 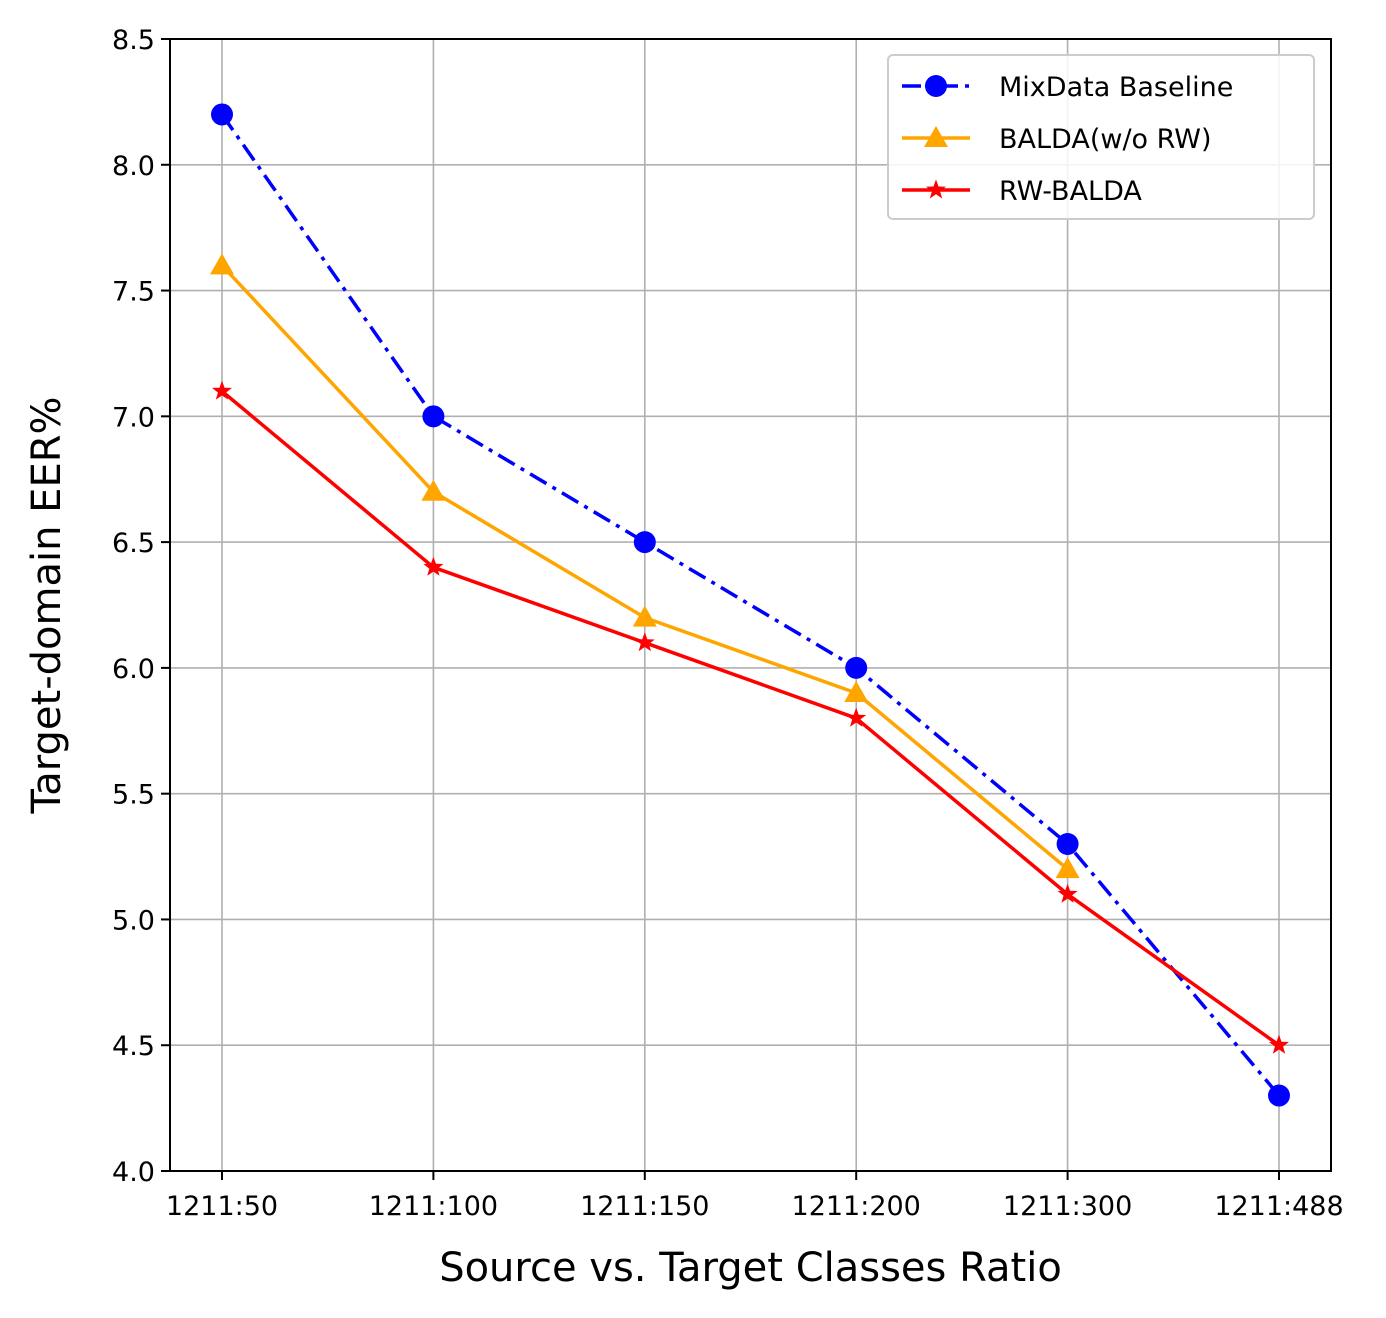 I want to click on y-tick-label: 8.0, so click(x=133, y=166).